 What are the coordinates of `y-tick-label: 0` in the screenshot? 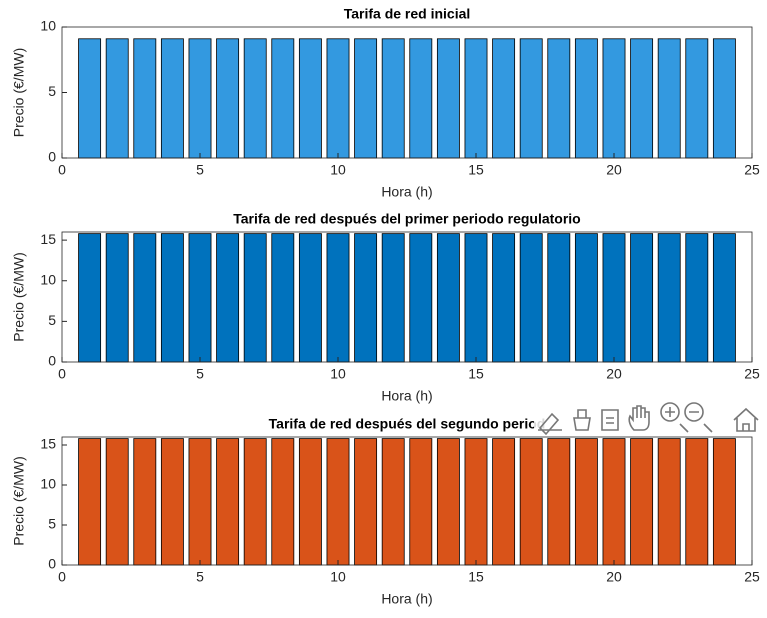 It's located at (52, 157).